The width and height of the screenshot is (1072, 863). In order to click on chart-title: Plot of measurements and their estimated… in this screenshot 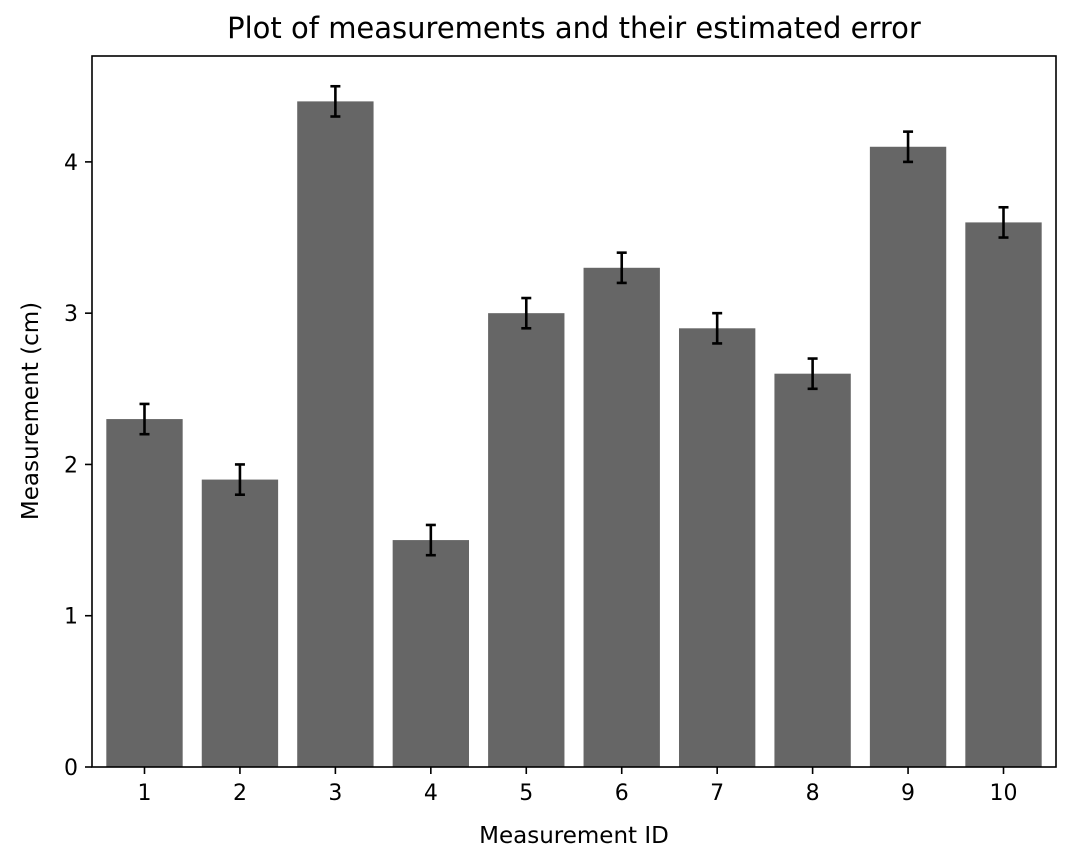, I will do `click(574, 28)`.